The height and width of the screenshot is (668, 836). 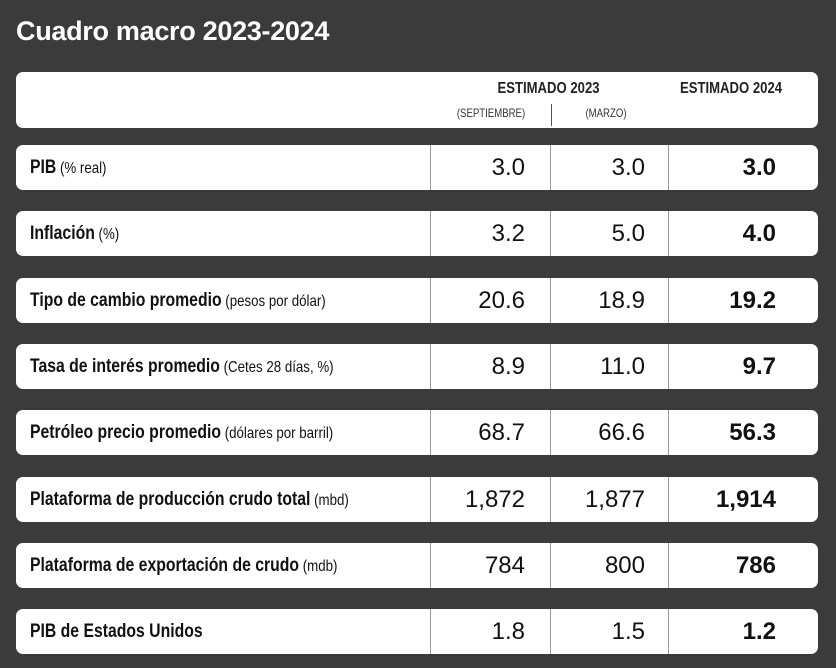 I want to click on row-unit: (%), so click(x=109, y=235).